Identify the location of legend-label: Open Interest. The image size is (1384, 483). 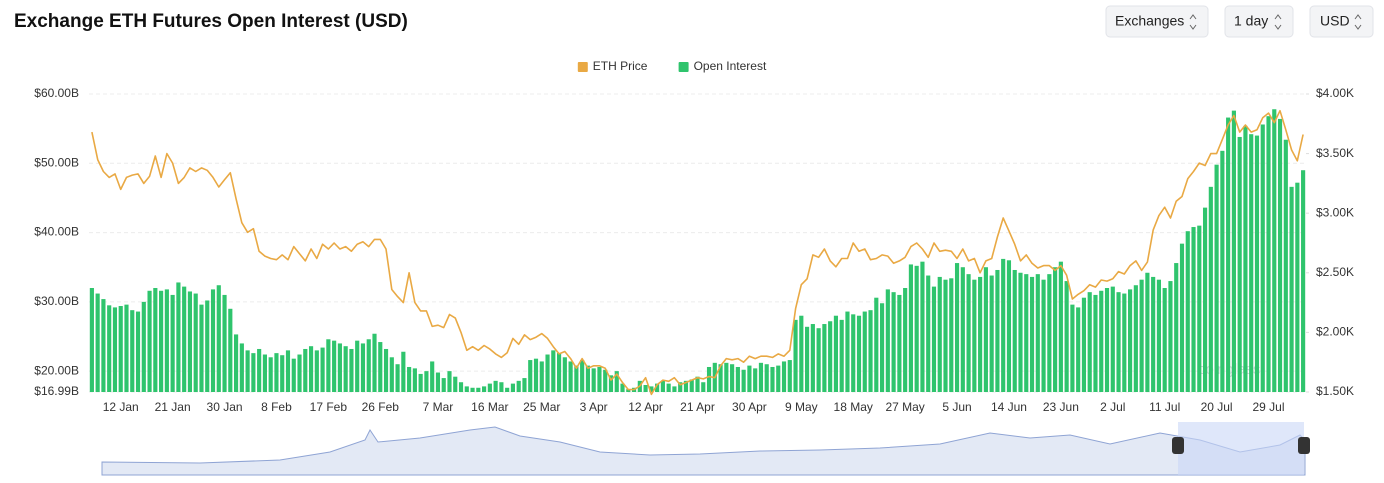
(730, 66).